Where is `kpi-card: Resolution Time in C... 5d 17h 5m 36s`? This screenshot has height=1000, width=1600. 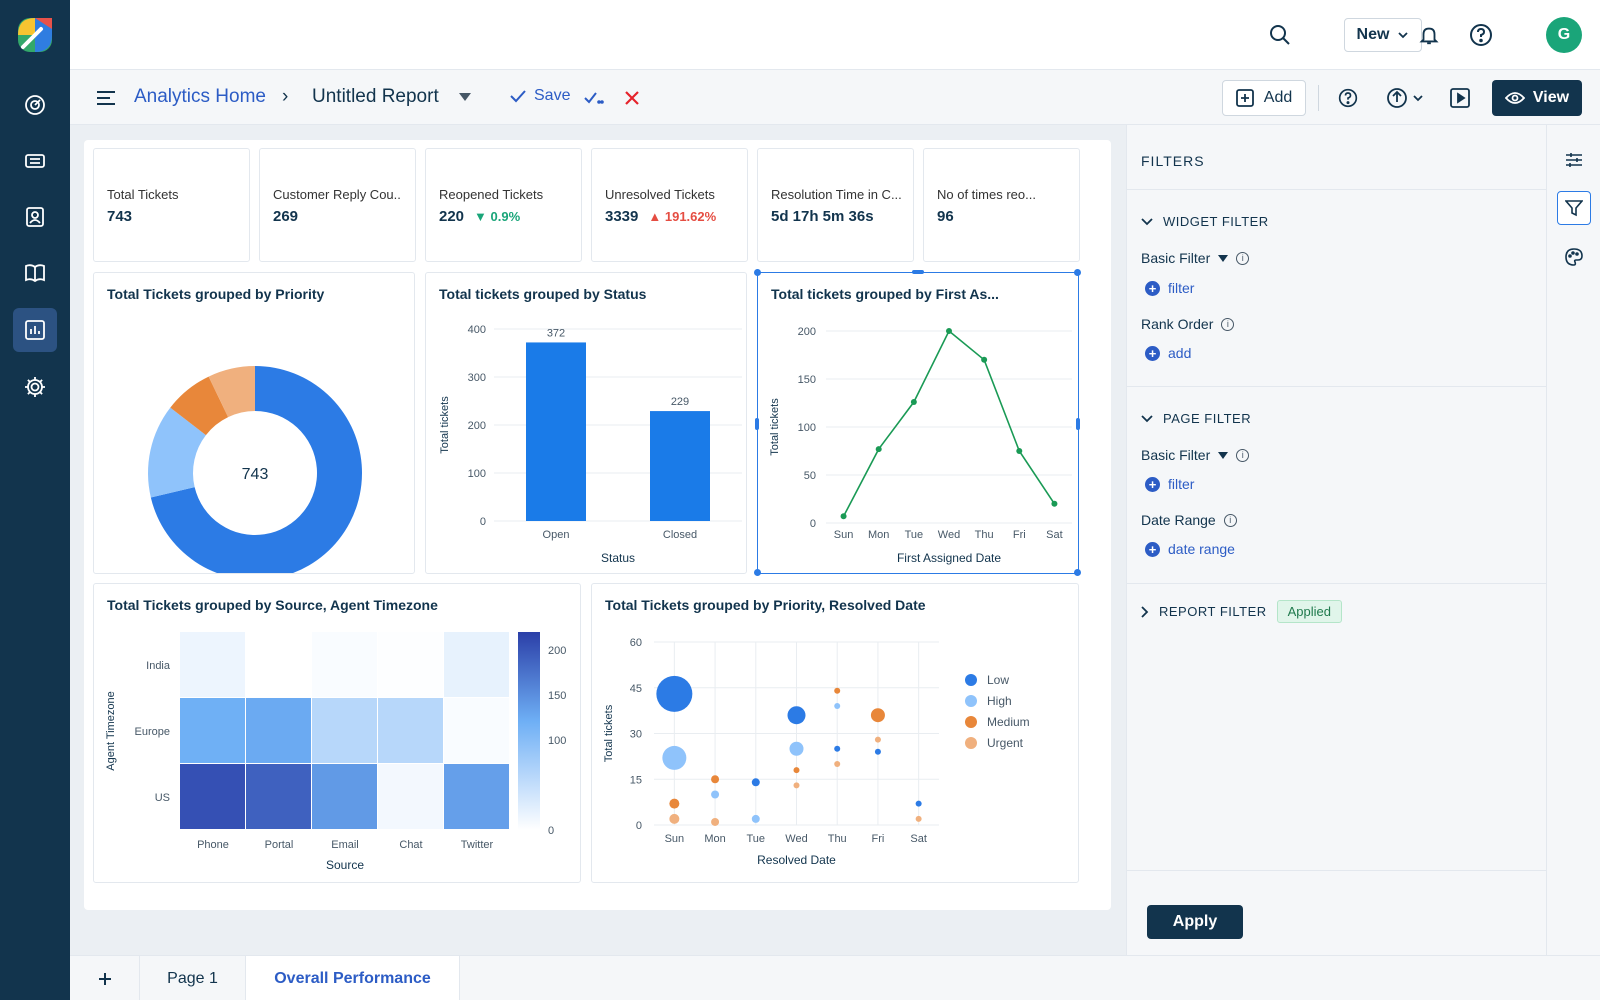
kpi-card: Resolution Time in C... 5d 17h 5m 36s is located at coordinates (835, 205).